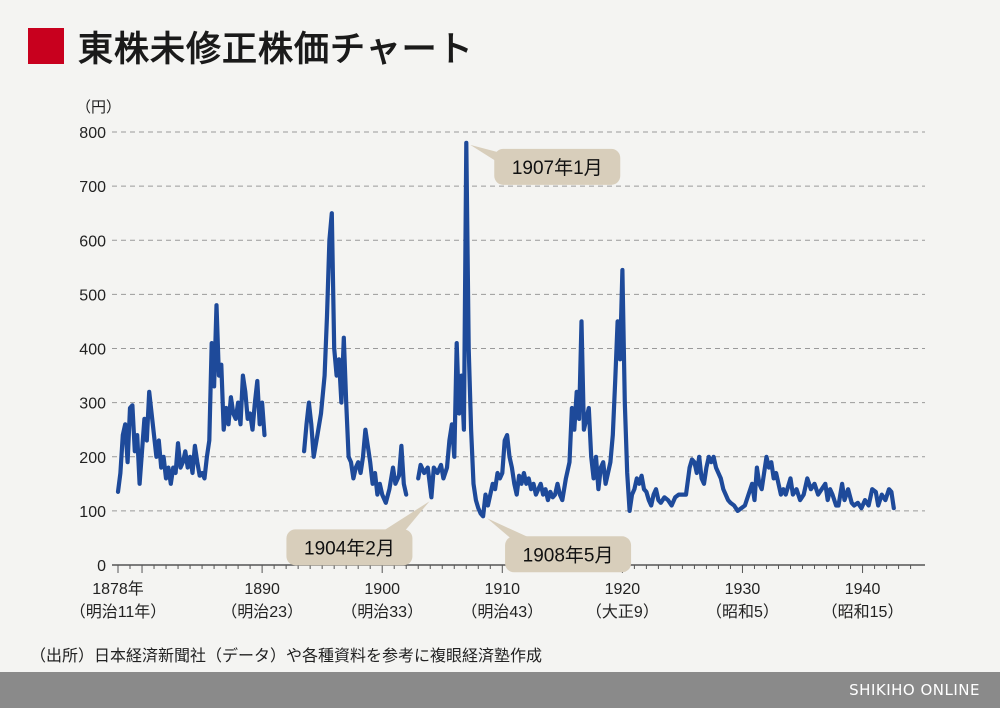 The height and width of the screenshot is (708, 1000). What do you see at coordinates (92, 187) in the screenshot?
I see `y-tick-label: 700` at bounding box center [92, 187].